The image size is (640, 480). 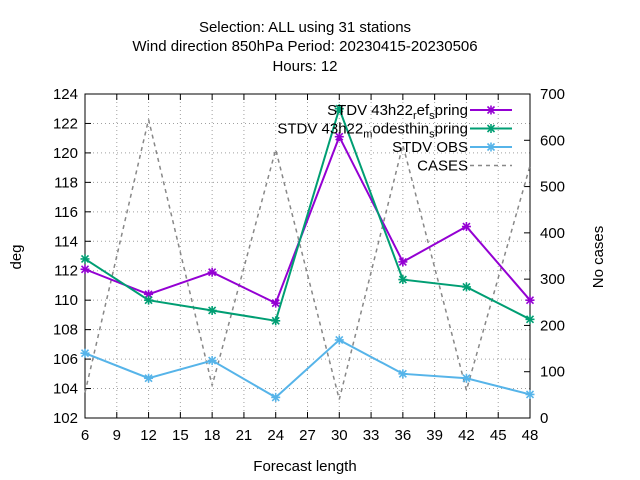 What do you see at coordinates (544, 418) in the screenshot?
I see `y2-tick-label: 0` at bounding box center [544, 418].